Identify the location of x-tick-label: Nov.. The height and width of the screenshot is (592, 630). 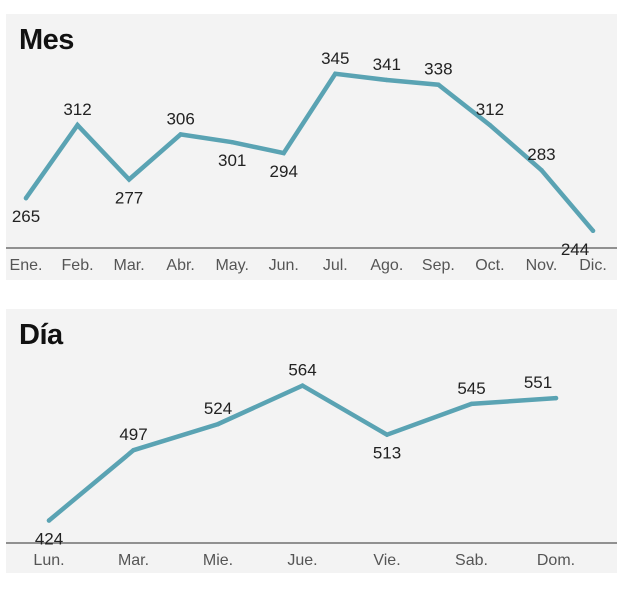
(542, 265).